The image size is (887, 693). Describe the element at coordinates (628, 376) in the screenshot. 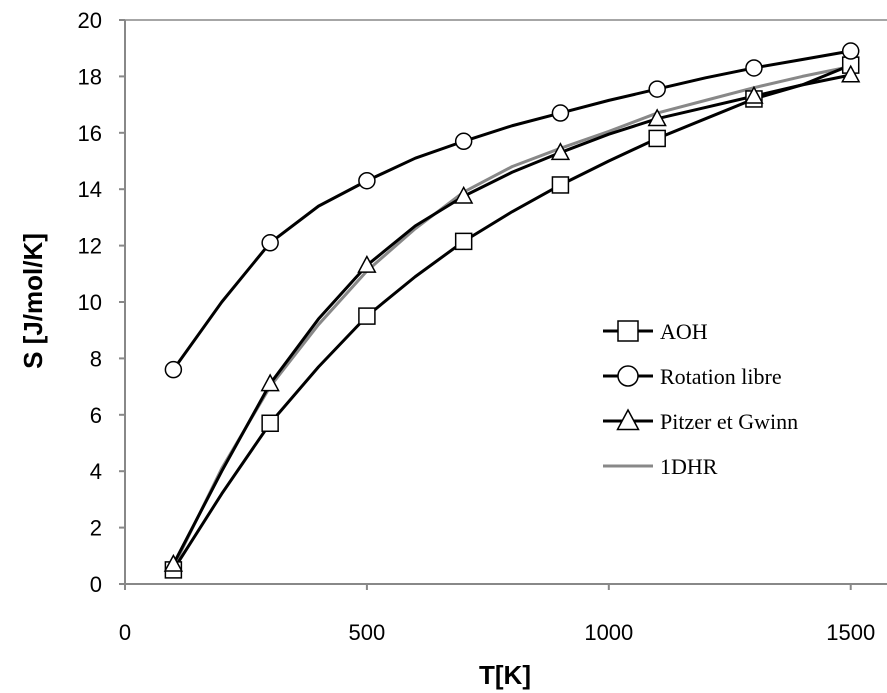

I see `legend-marker-rotation-libre` at that location.